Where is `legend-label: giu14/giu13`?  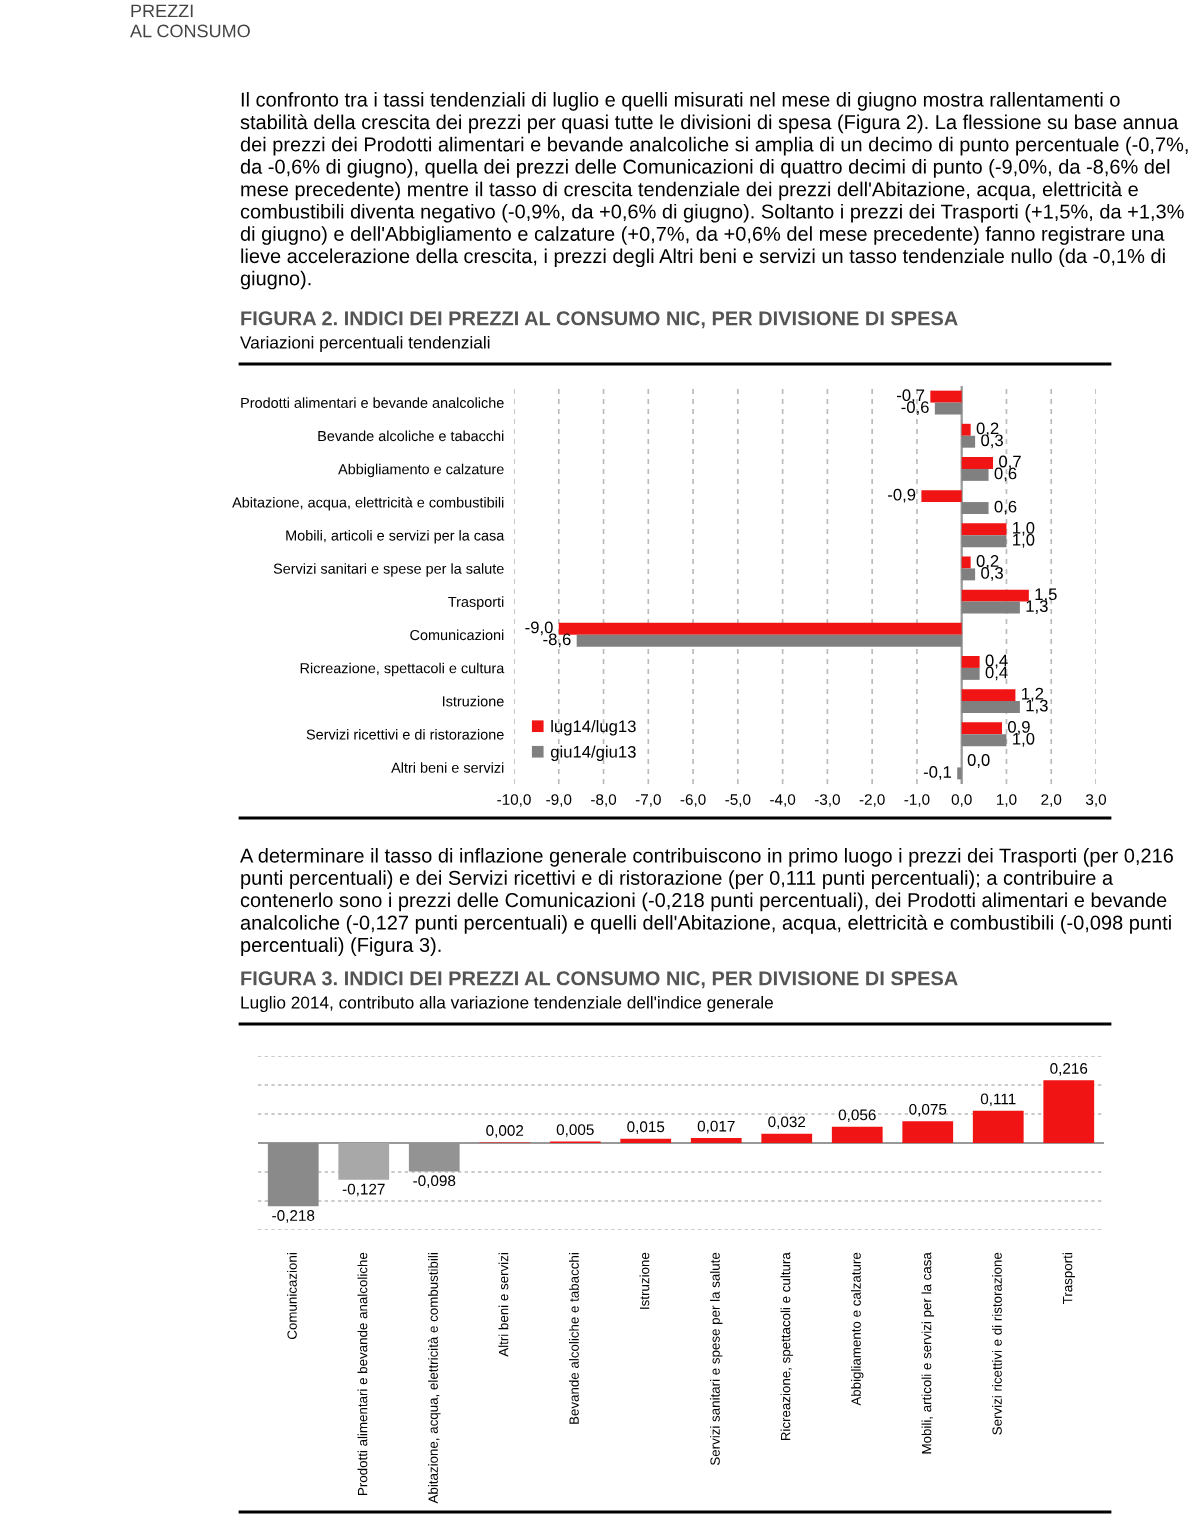 legend-label: giu14/giu13 is located at coordinates (593, 753).